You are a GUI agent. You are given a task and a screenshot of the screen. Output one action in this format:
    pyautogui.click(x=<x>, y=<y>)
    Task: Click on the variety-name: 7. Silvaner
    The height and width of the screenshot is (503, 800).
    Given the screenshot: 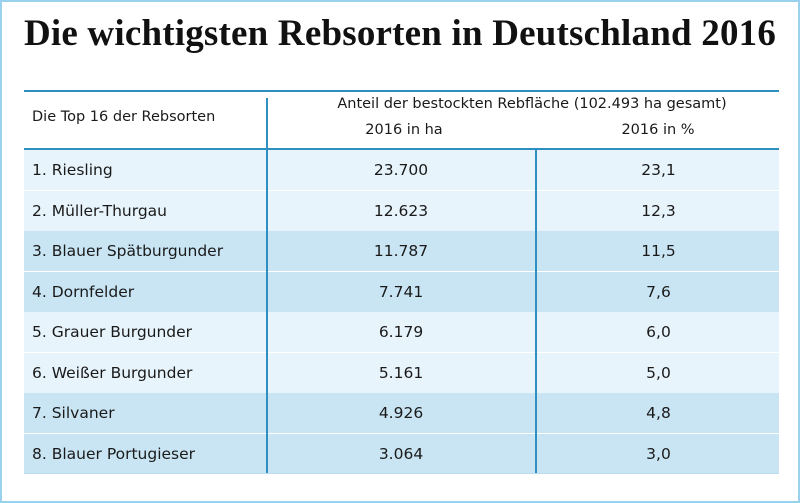 What is the action you would take?
    pyautogui.click(x=73, y=413)
    